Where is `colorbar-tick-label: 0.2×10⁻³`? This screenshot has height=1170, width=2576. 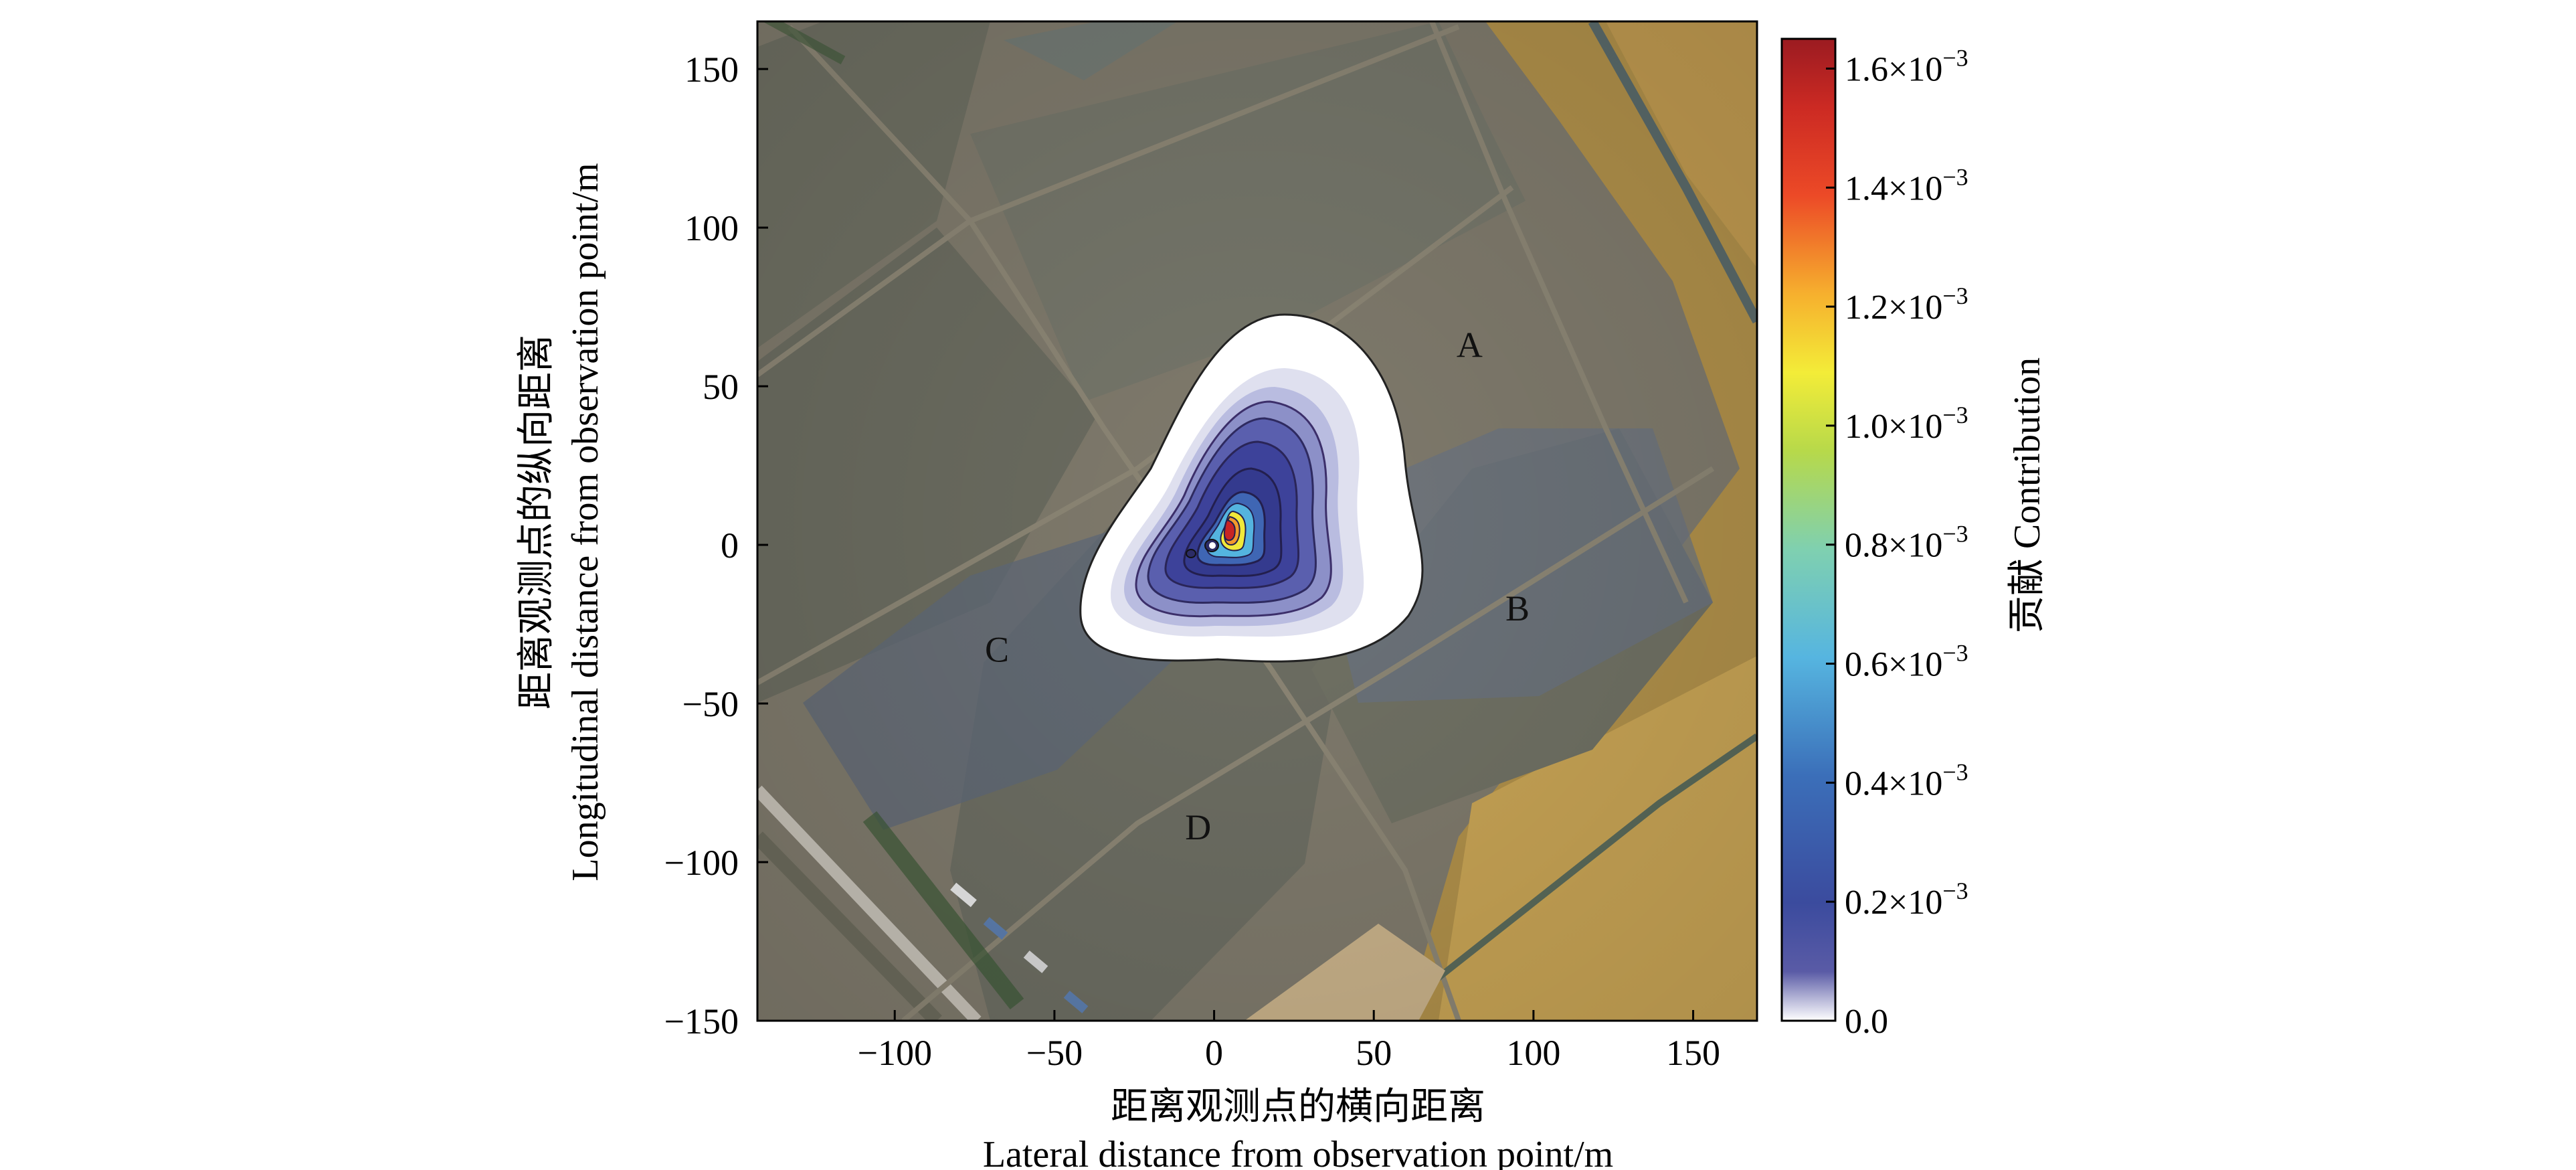 colorbar-tick-label: 0.2×10⁻³ is located at coordinates (1906, 900).